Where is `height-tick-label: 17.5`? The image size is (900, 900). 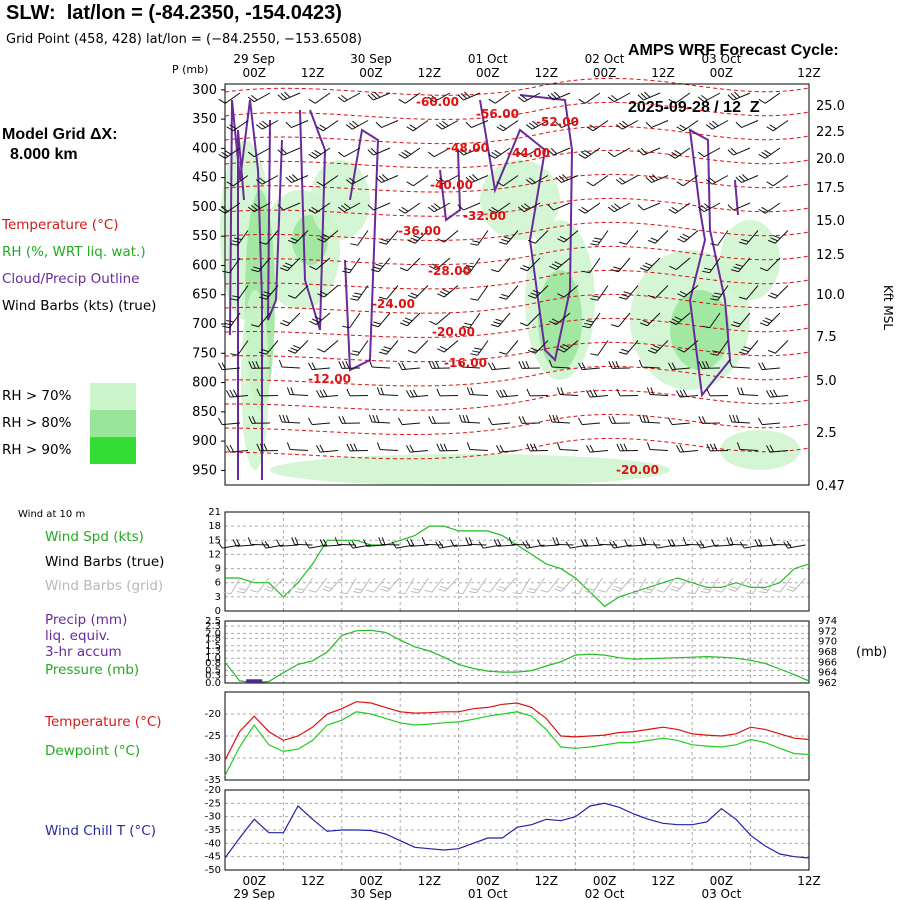
height-tick-label: 17.5 is located at coordinates (830, 188).